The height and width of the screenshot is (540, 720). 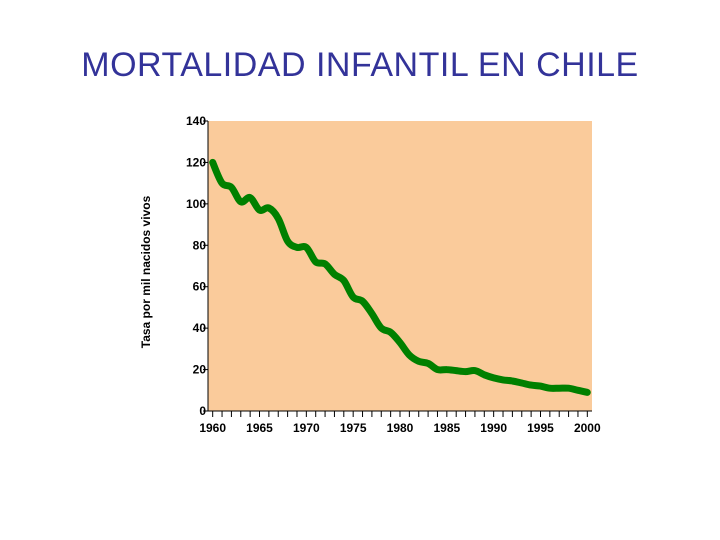 I want to click on y-tick-label: 60, so click(x=200, y=287).